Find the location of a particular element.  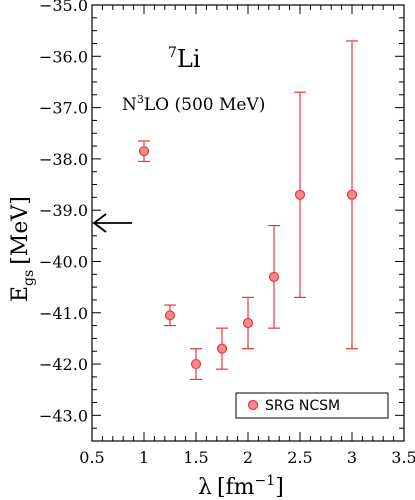

x-tick-label: 1 is located at coordinates (144, 457).